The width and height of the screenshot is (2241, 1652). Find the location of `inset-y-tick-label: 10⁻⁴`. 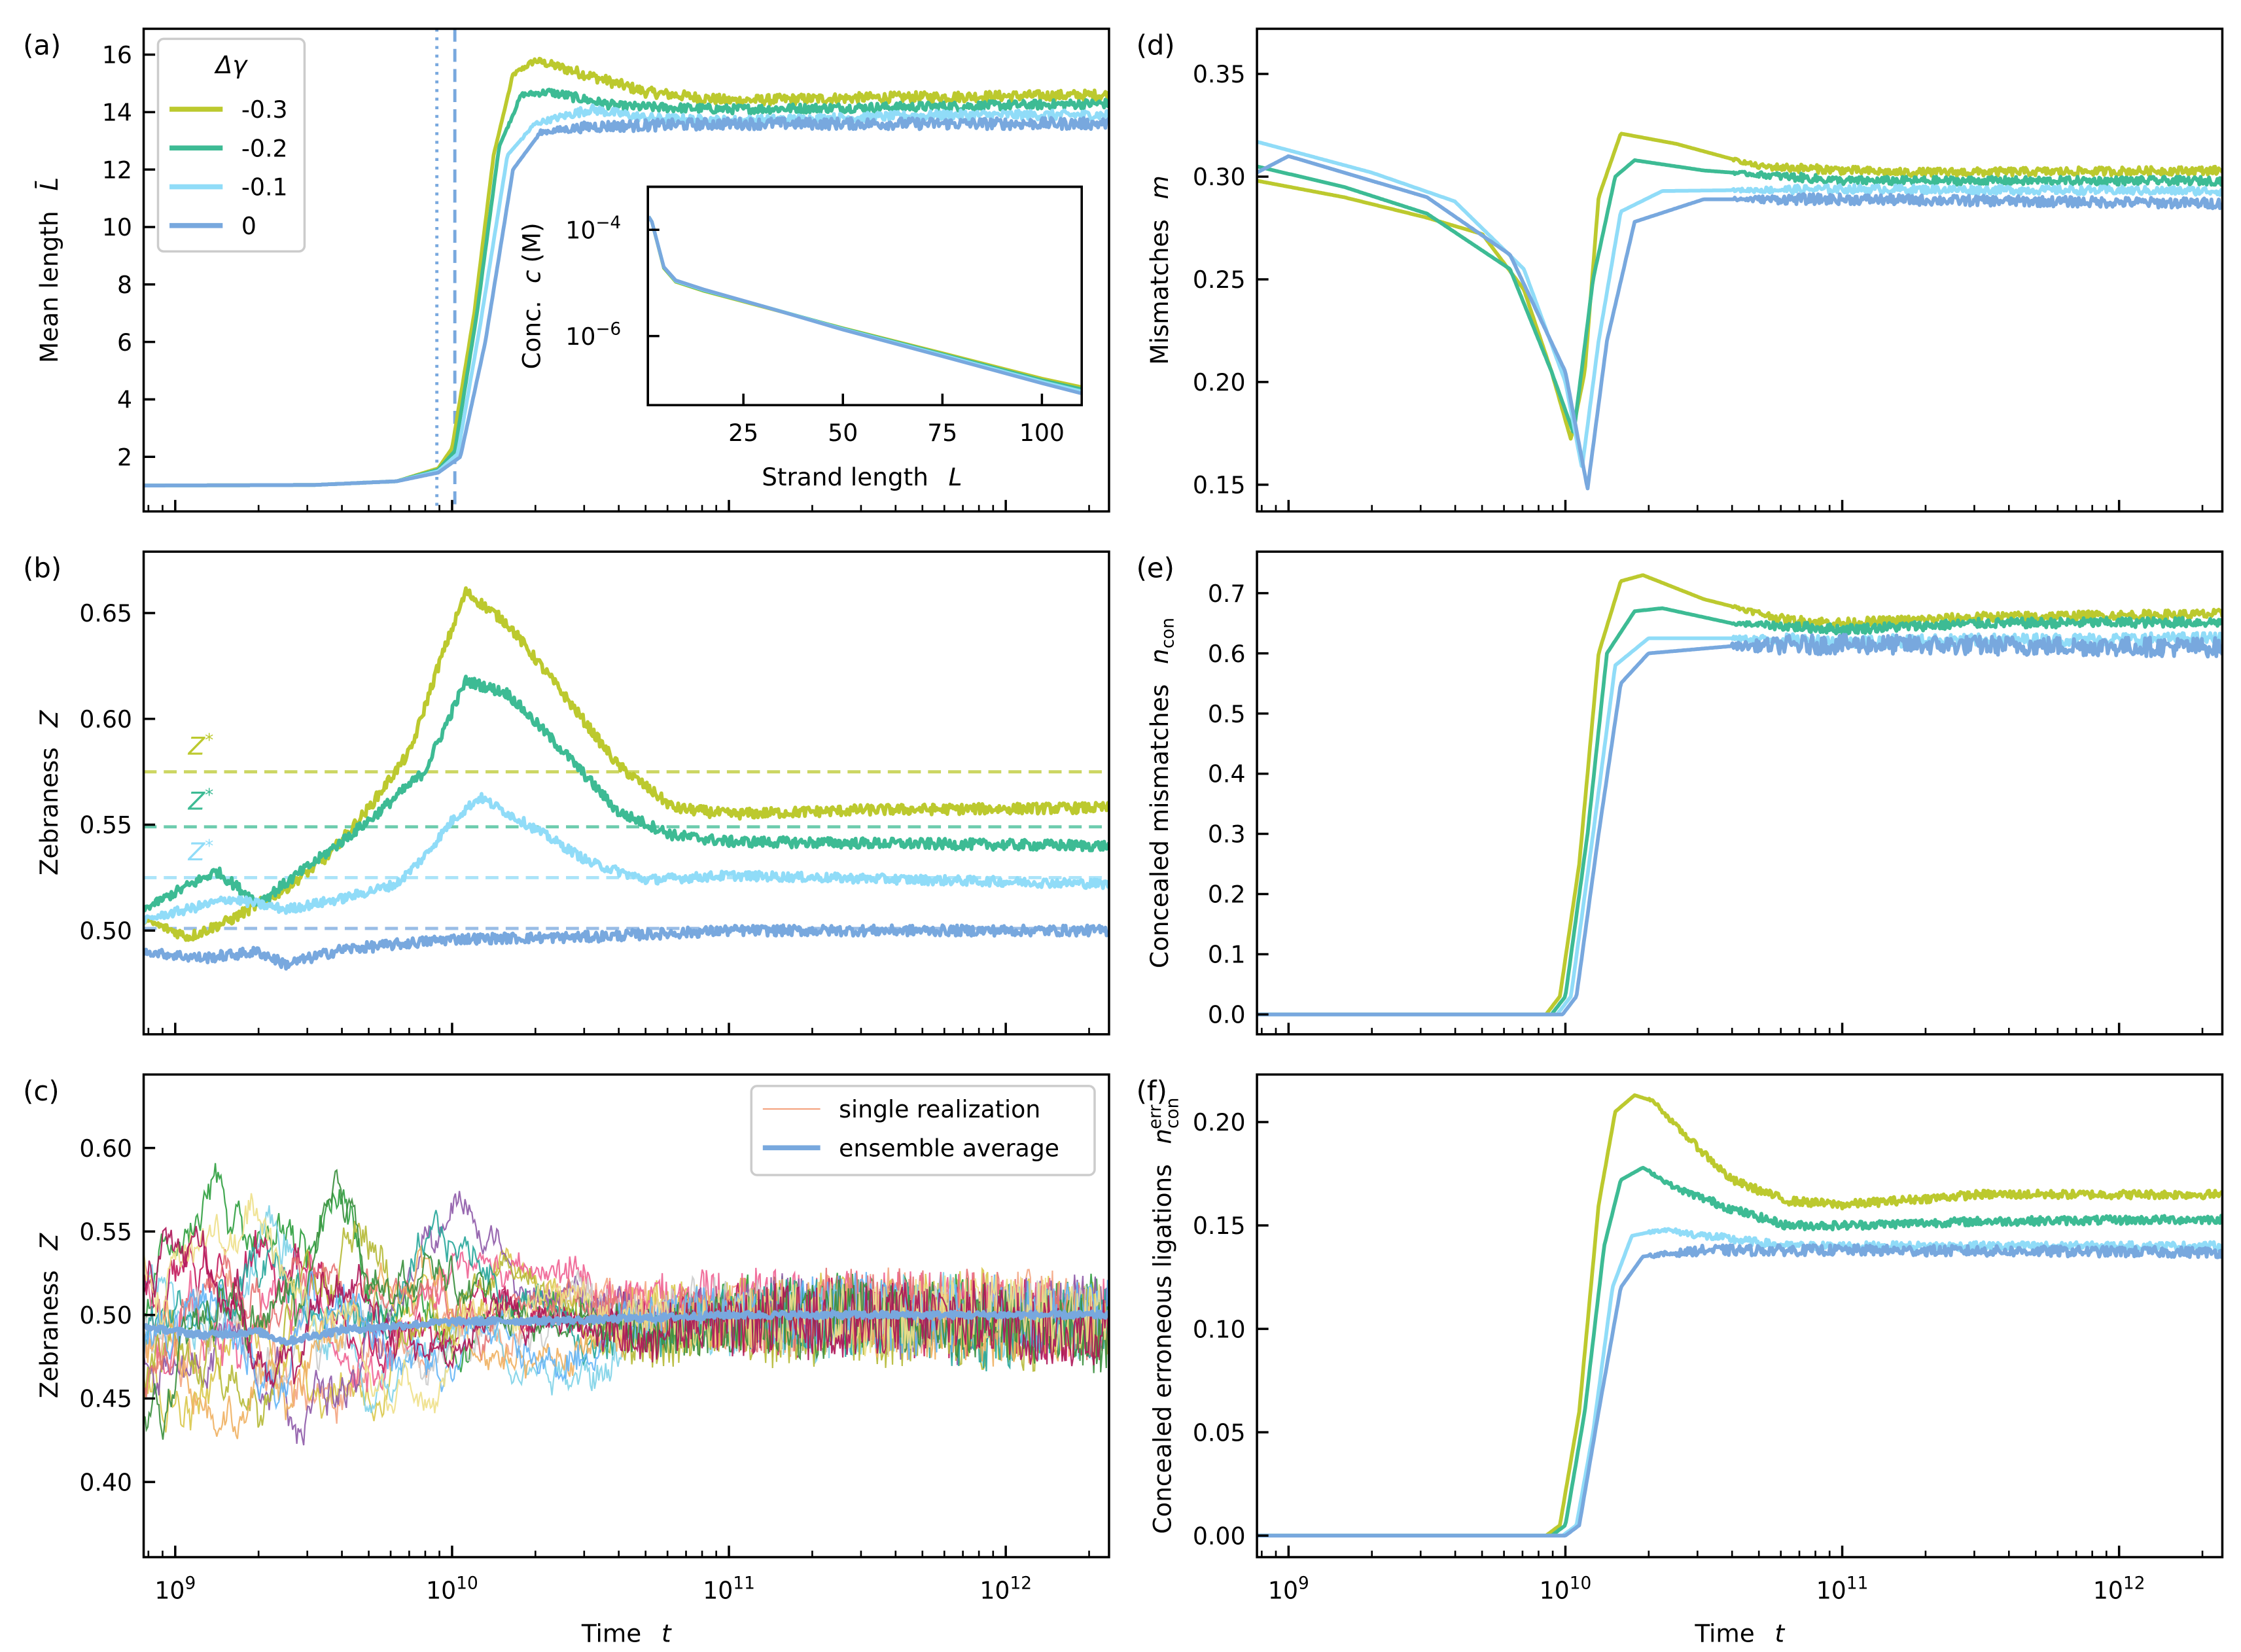

inset-y-tick-label: 10⁻⁴ is located at coordinates (593, 228).